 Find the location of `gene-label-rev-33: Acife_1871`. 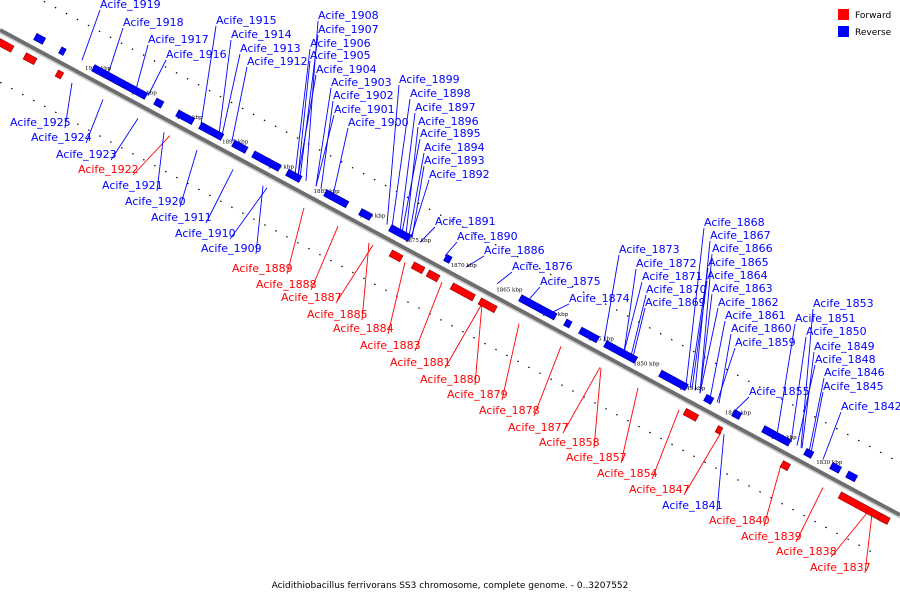

gene-label-rev-33: Acife_1871 is located at coordinates (672, 276).